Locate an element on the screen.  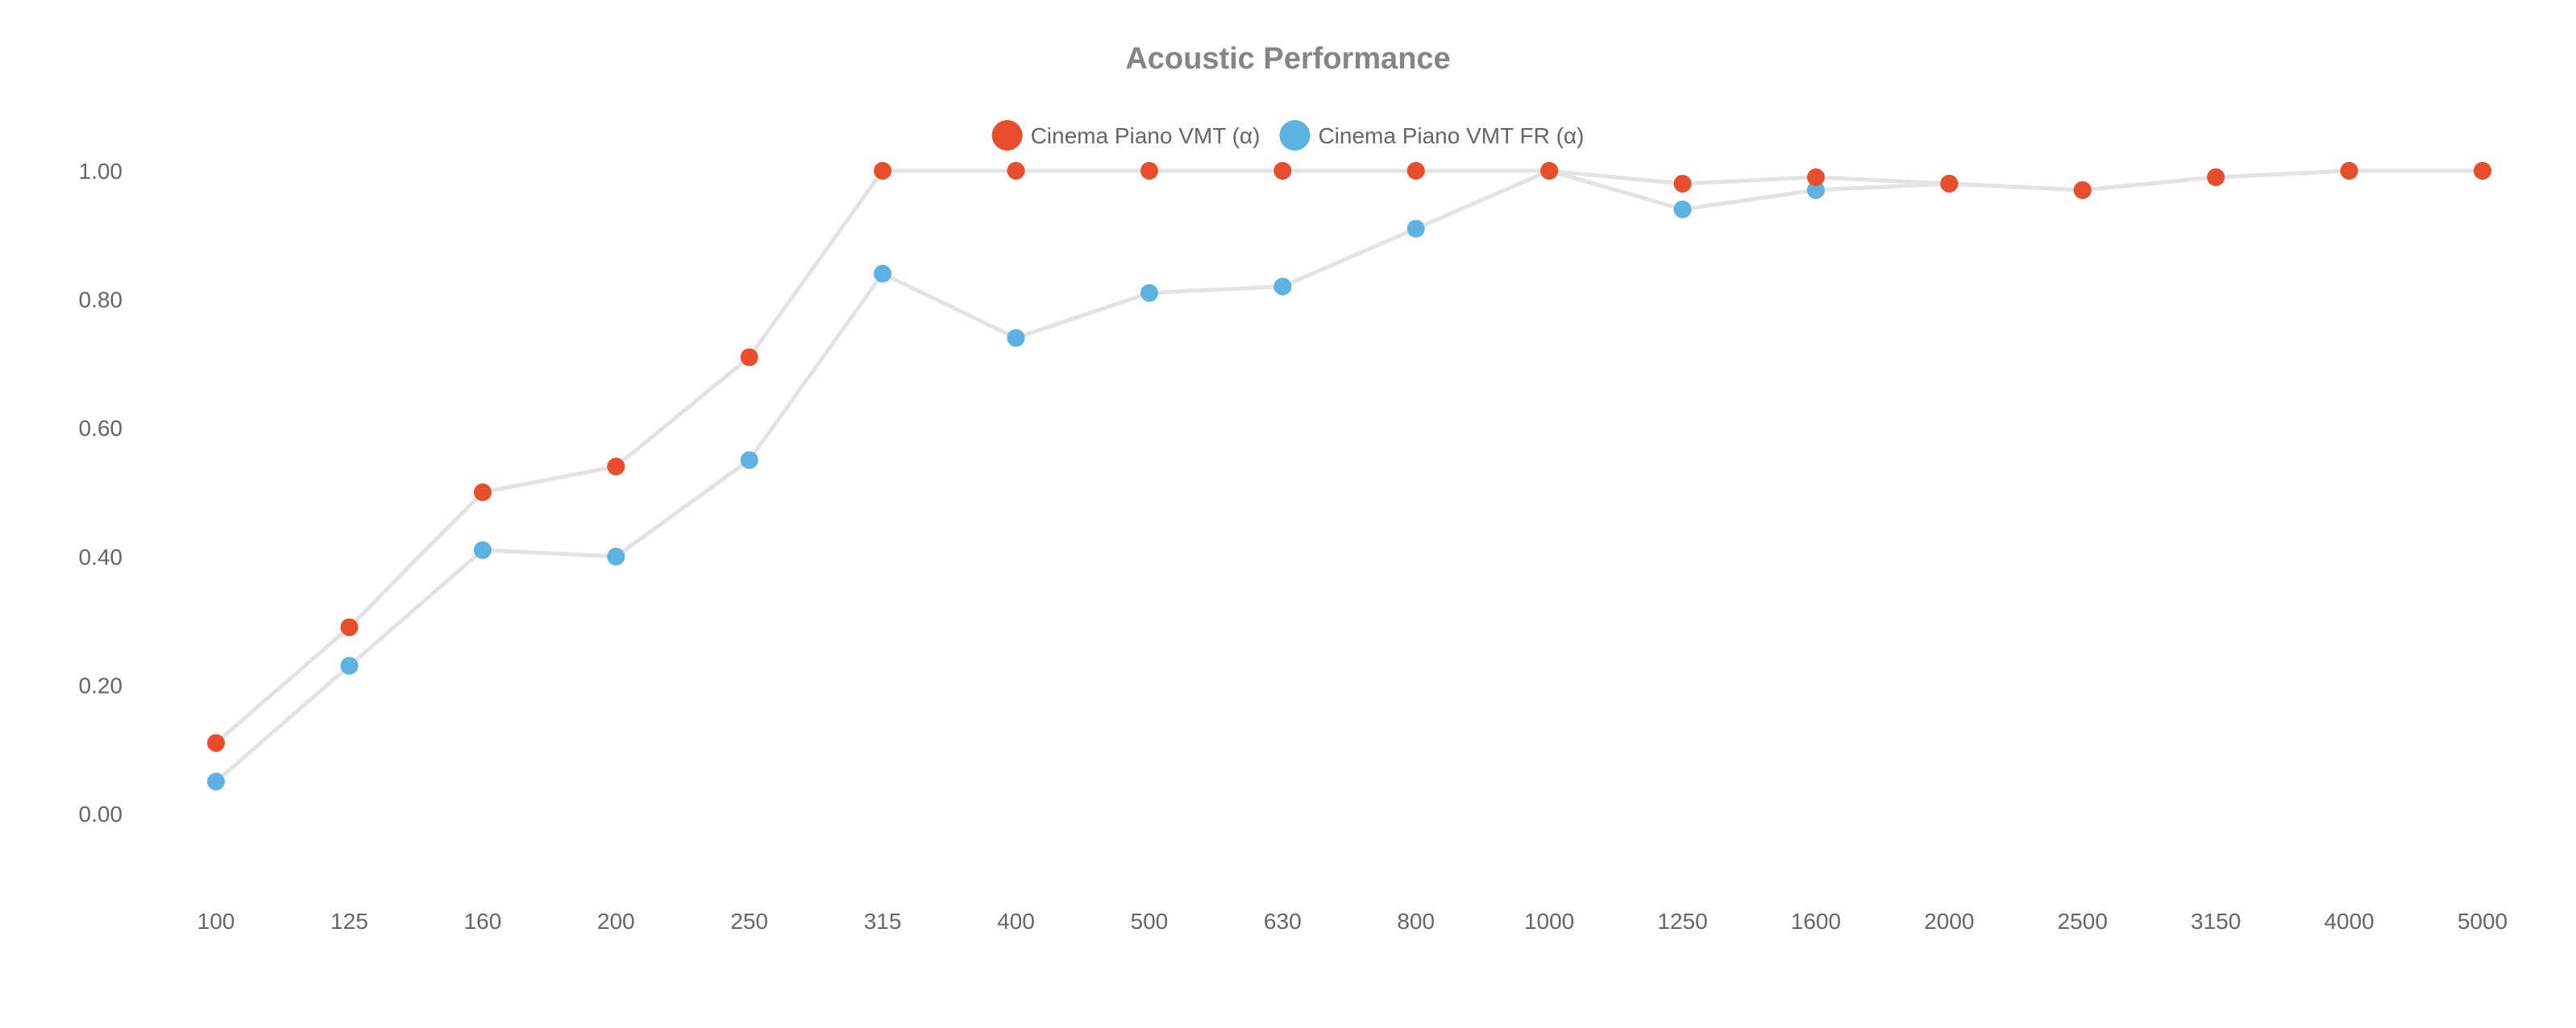
y-tick-label: 0.80 is located at coordinates (101, 300).